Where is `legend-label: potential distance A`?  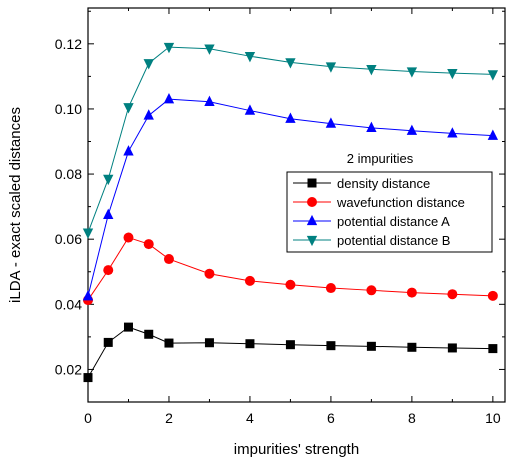
legend-label: potential distance A is located at coordinates (393, 221).